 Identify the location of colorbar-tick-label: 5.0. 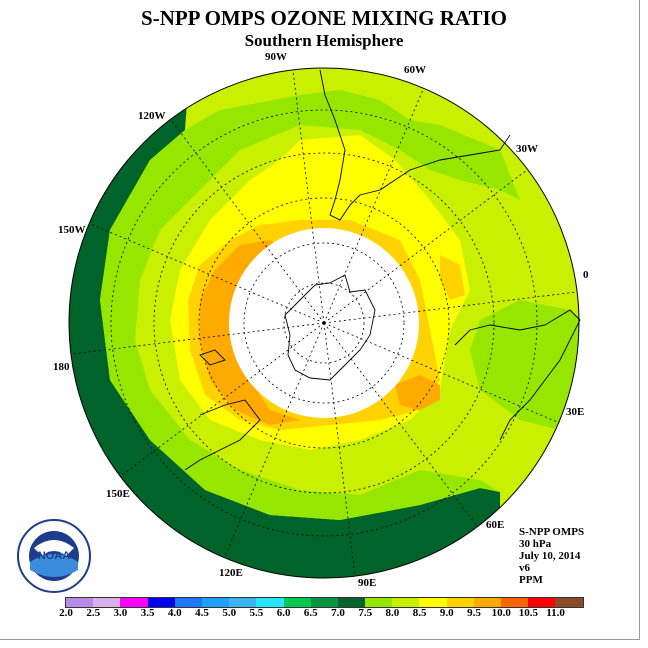
(229, 613).